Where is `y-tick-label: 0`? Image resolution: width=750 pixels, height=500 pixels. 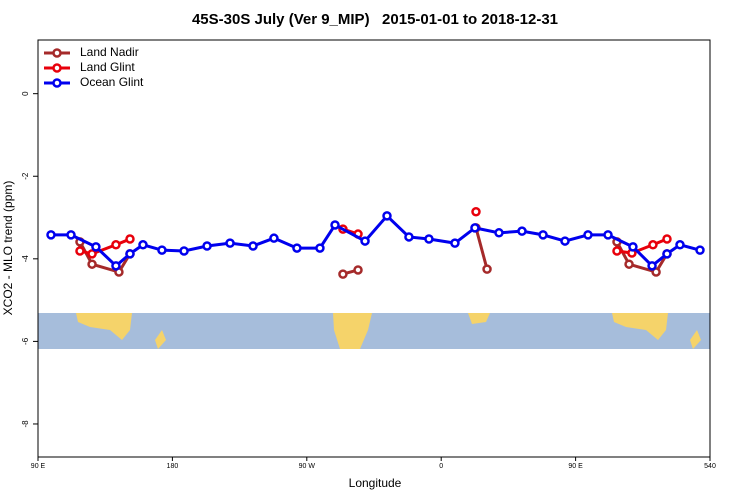 y-tick-label: 0 is located at coordinates (25, 93).